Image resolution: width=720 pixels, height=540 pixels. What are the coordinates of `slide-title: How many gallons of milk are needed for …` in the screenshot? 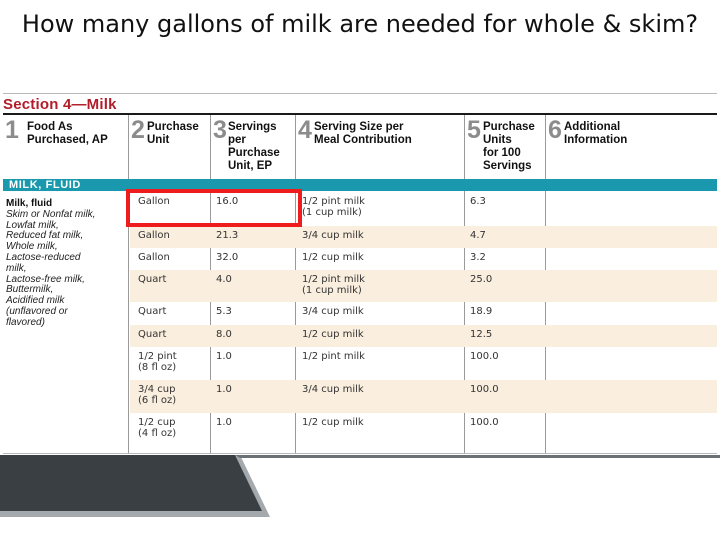 It's located at (360, 24).